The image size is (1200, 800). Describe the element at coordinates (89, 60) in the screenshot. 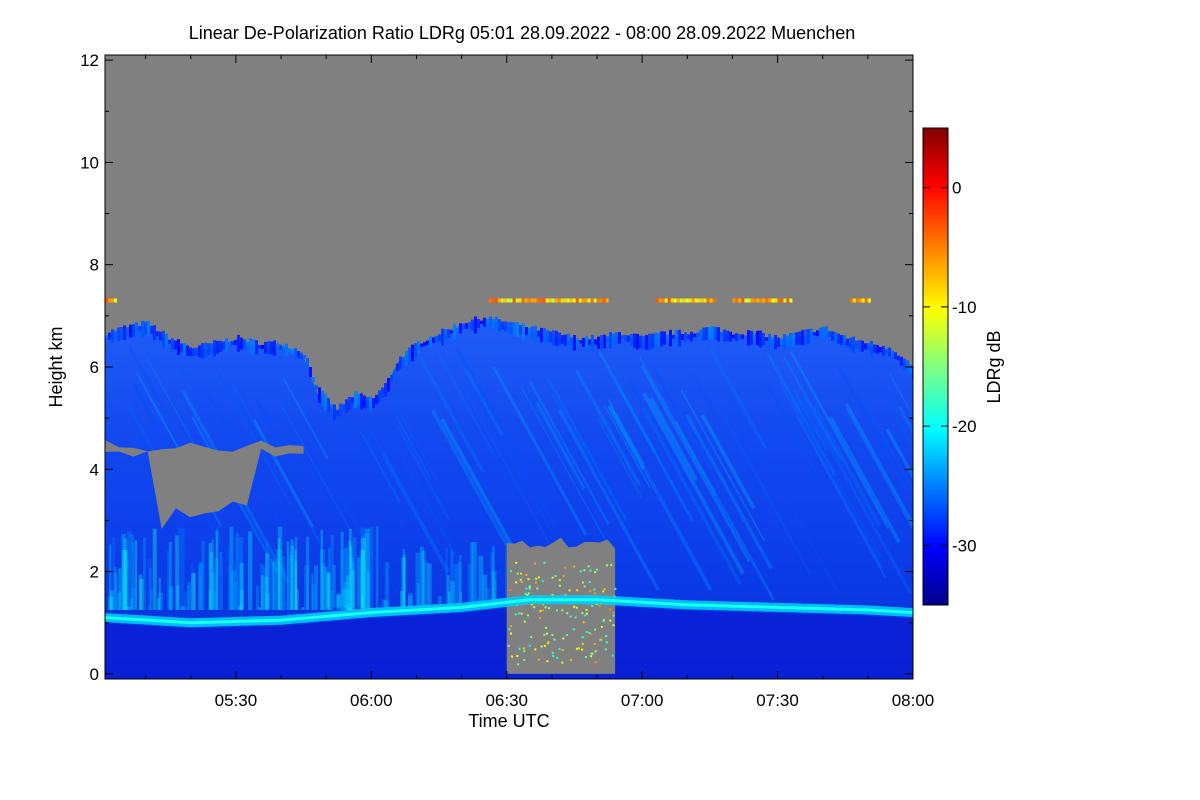

I see `y-tick-label: 12` at that location.